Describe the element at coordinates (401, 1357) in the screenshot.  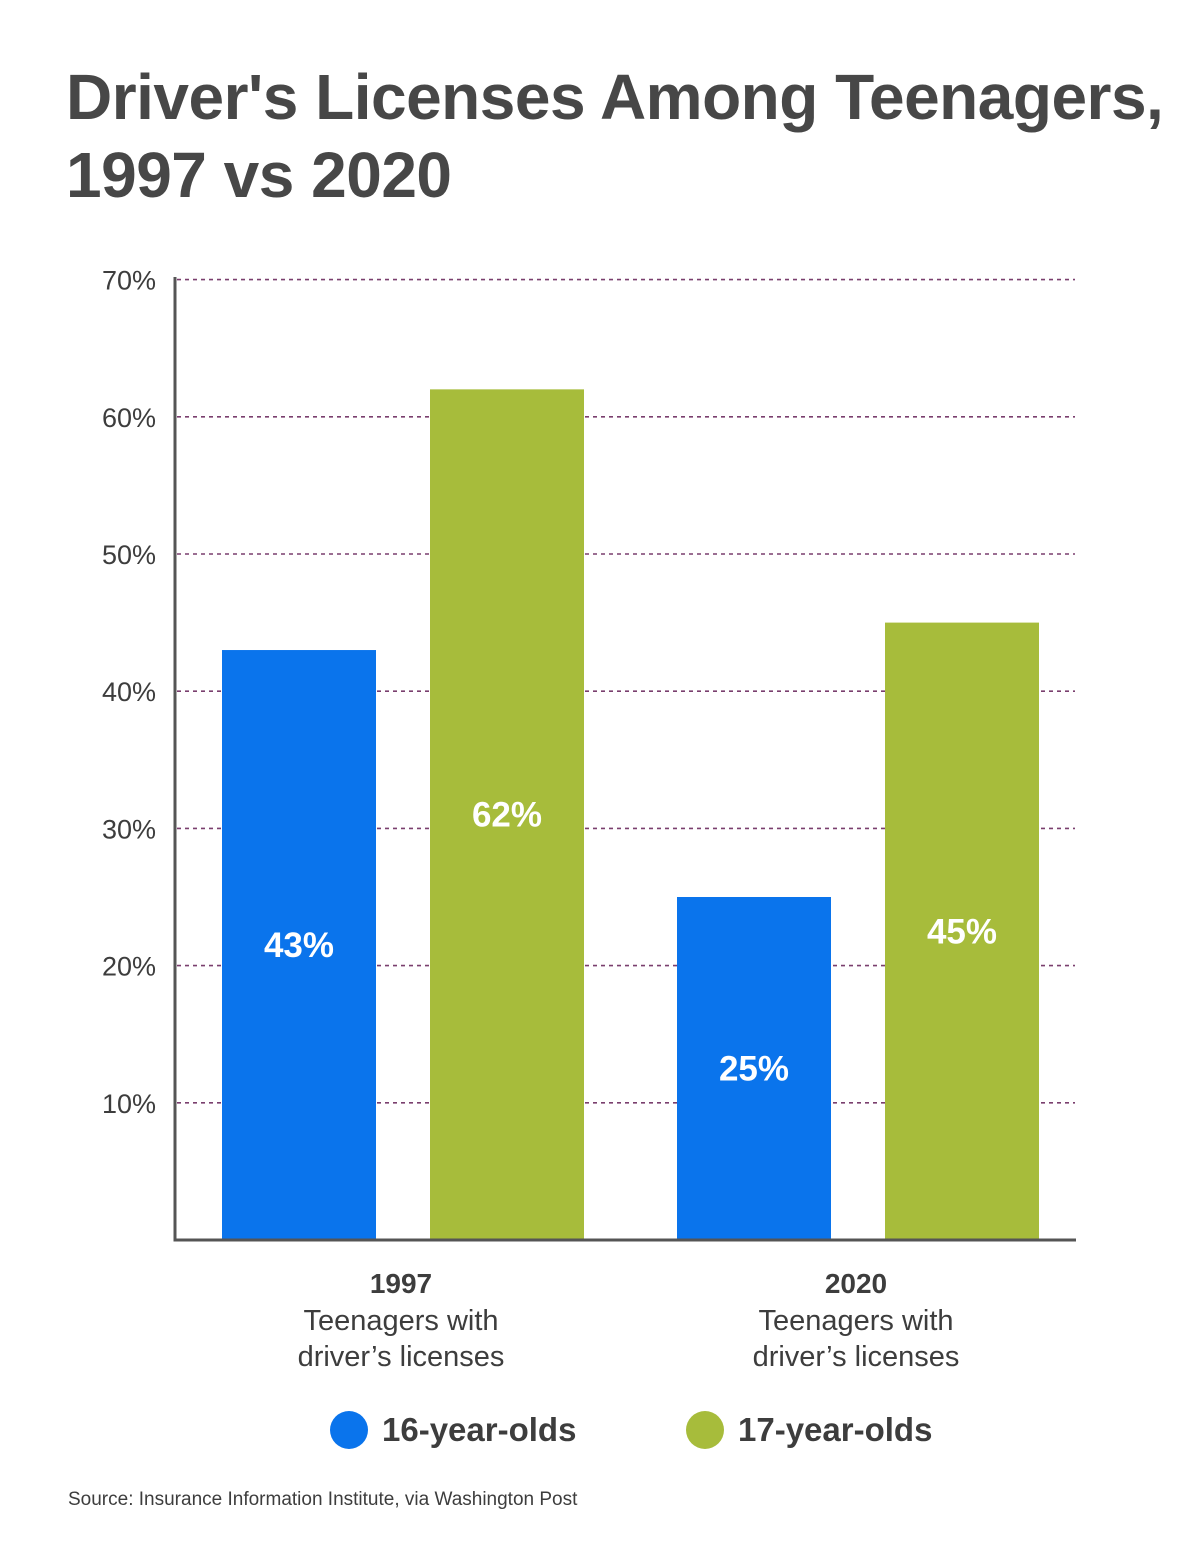
I see `x-category-desc-1997-line-2: driver’s licenses` at that location.